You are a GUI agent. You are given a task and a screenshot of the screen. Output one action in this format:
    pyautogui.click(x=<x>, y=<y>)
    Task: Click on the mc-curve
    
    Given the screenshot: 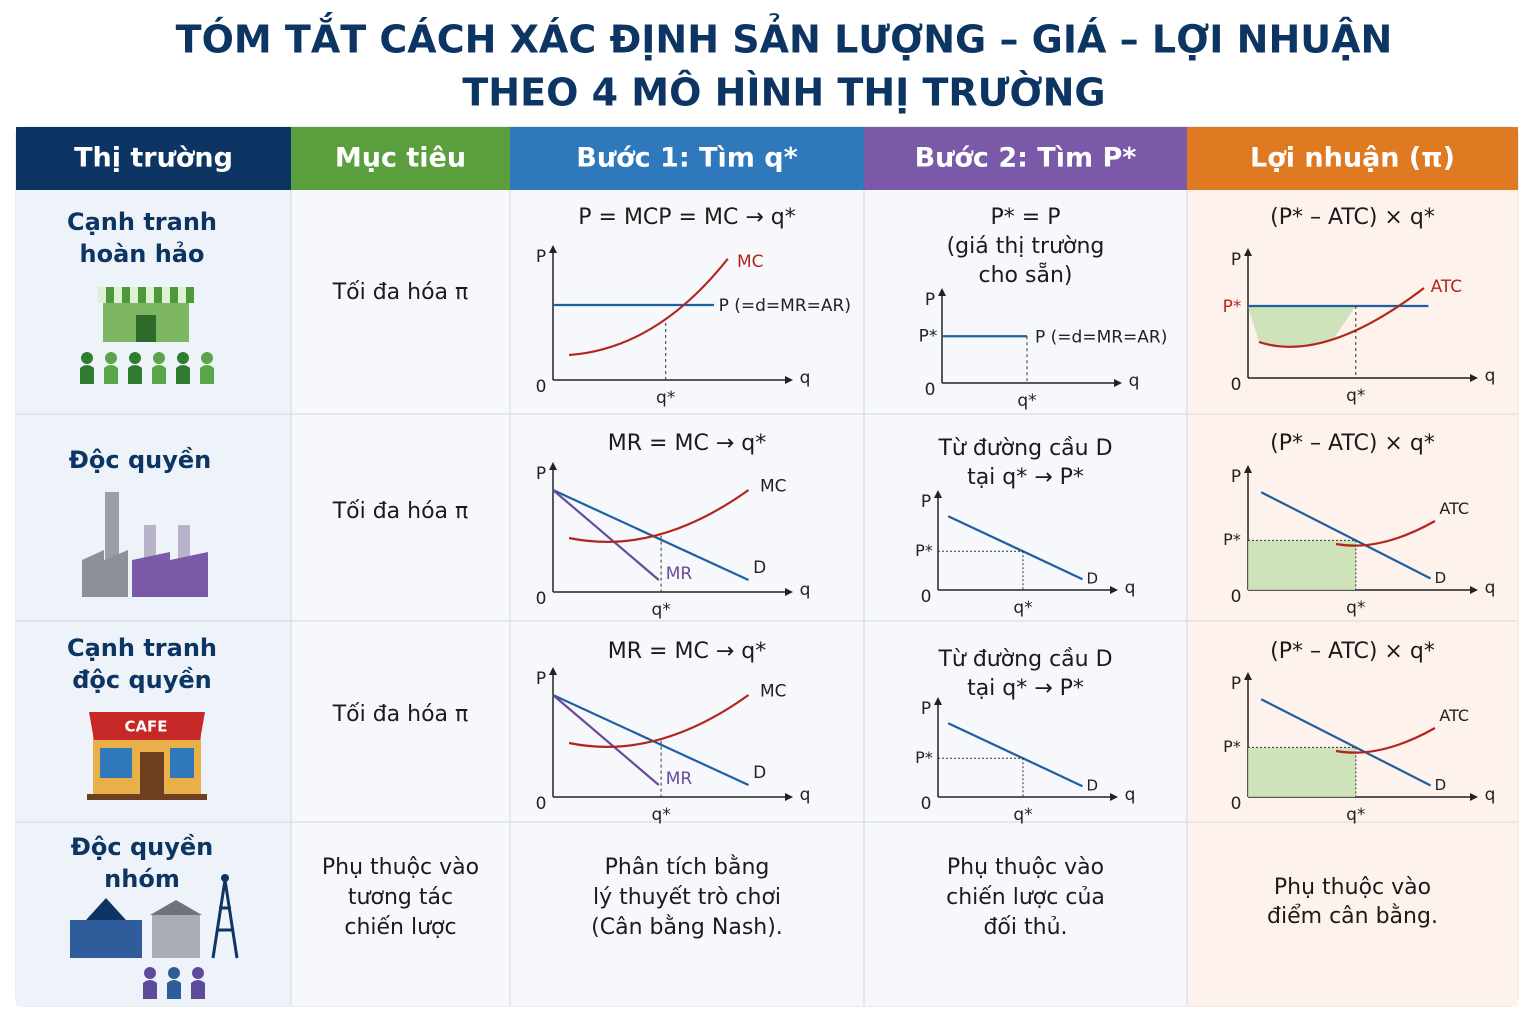 What is the action you would take?
    pyautogui.click(x=659, y=721)
    